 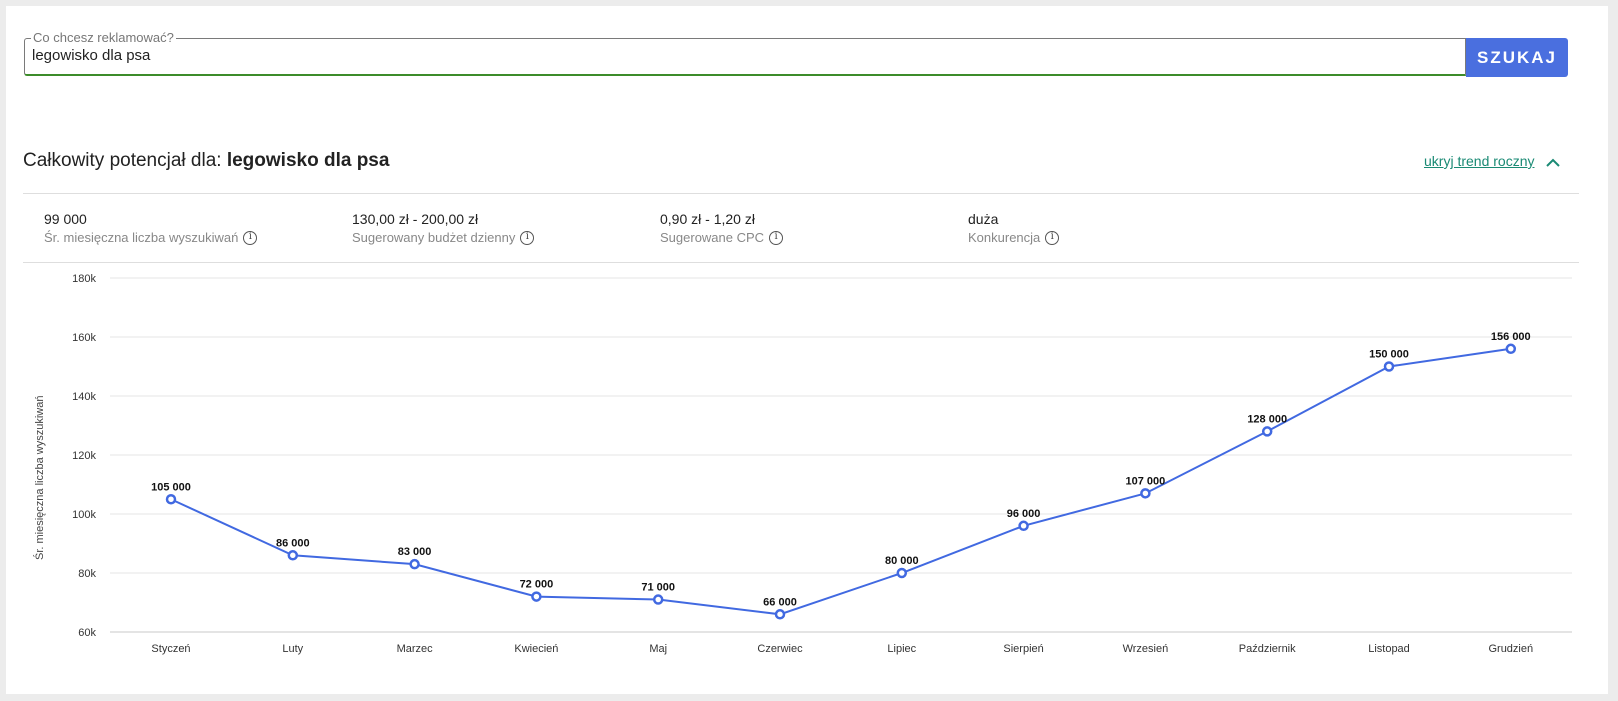 I want to click on x-tick-label: Lipiec, so click(x=901, y=649).